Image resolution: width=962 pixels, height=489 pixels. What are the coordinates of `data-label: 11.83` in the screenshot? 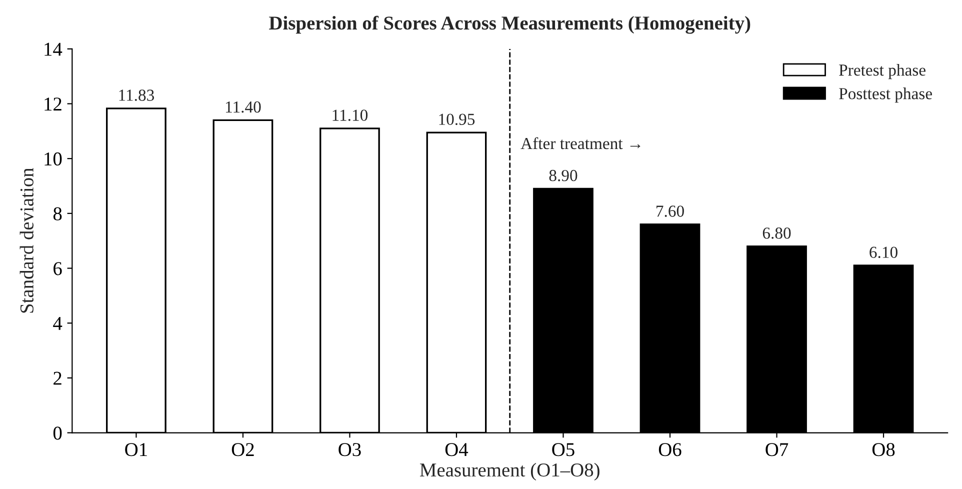 It's located at (136, 95).